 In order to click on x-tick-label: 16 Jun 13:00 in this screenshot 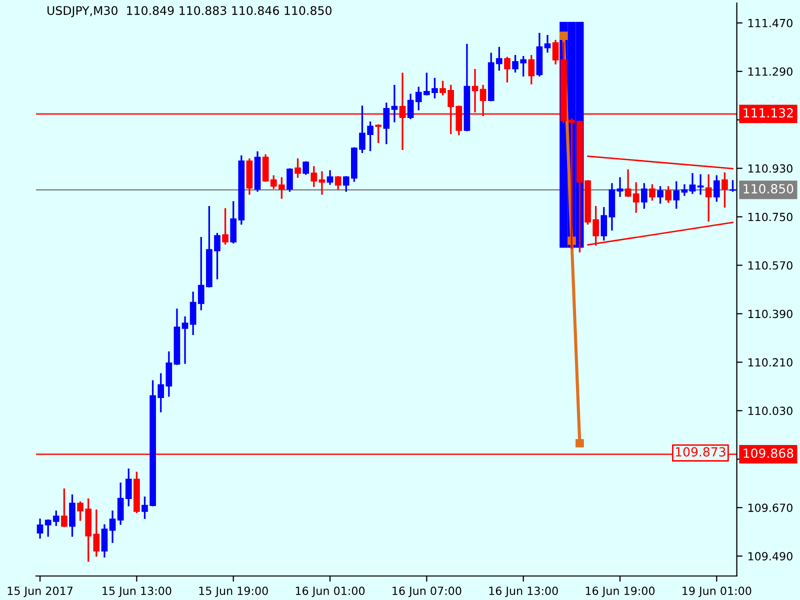, I will do `click(523, 592)`.